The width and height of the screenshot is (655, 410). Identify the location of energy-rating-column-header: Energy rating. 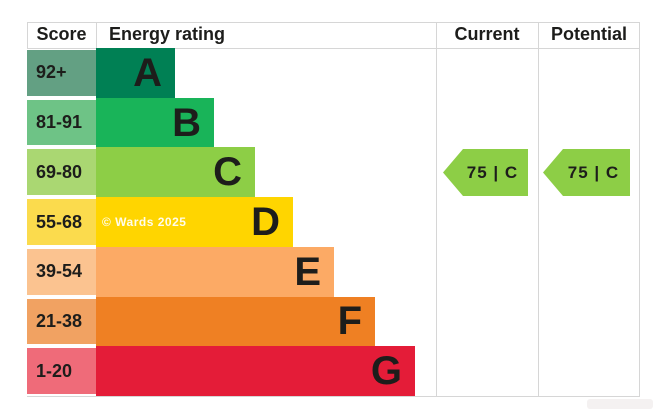
(167, 34).